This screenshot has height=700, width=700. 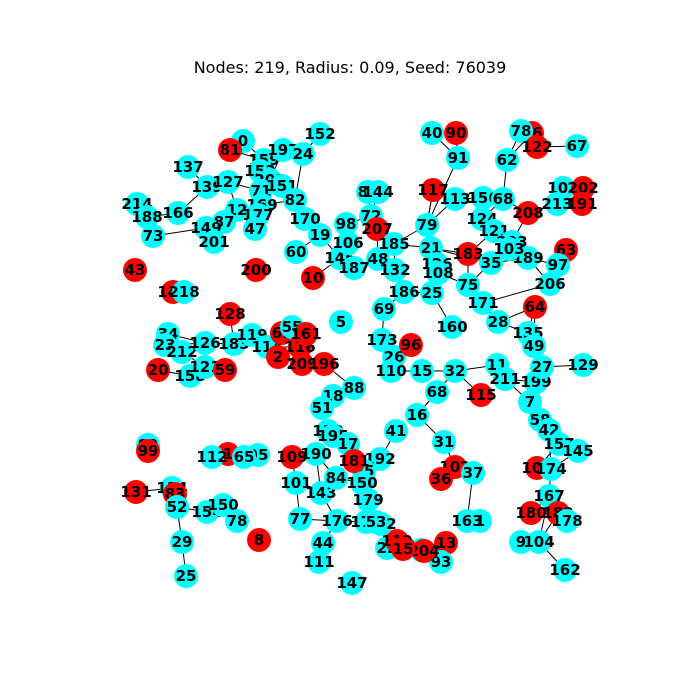 I want to click on node-label: 121, so click(x=493, y=231).